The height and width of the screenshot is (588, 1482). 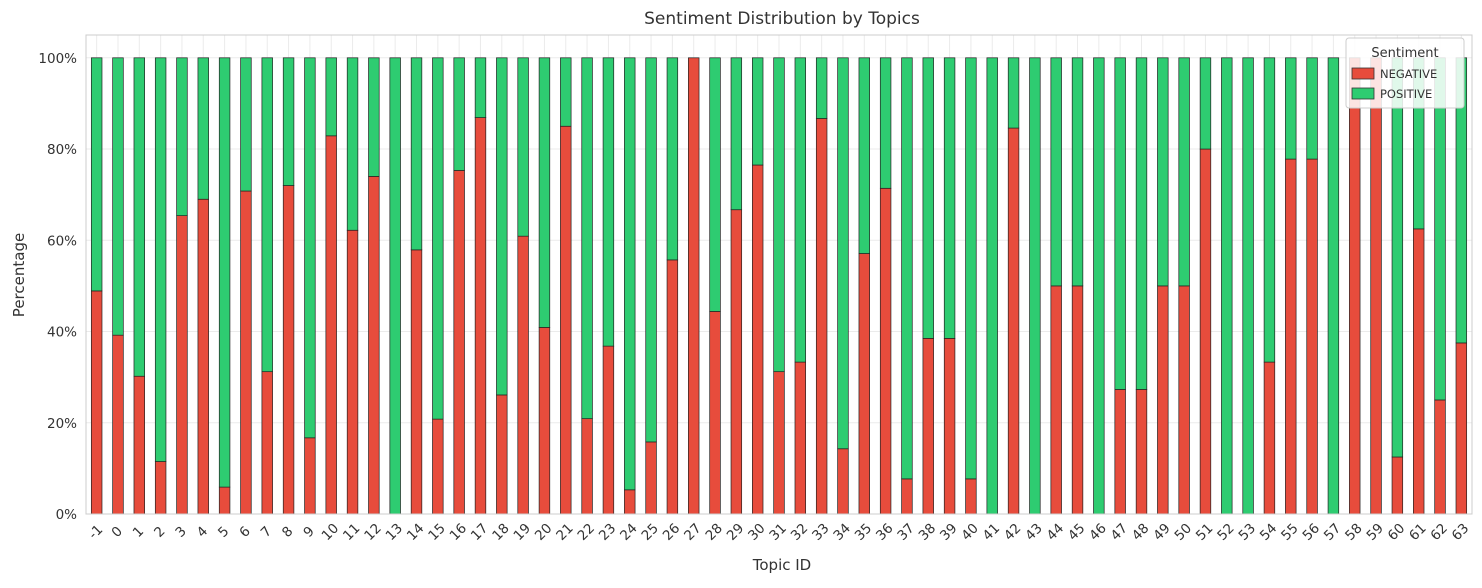 I want to click on x-tick-label: 10, so click(x=330, y=531).